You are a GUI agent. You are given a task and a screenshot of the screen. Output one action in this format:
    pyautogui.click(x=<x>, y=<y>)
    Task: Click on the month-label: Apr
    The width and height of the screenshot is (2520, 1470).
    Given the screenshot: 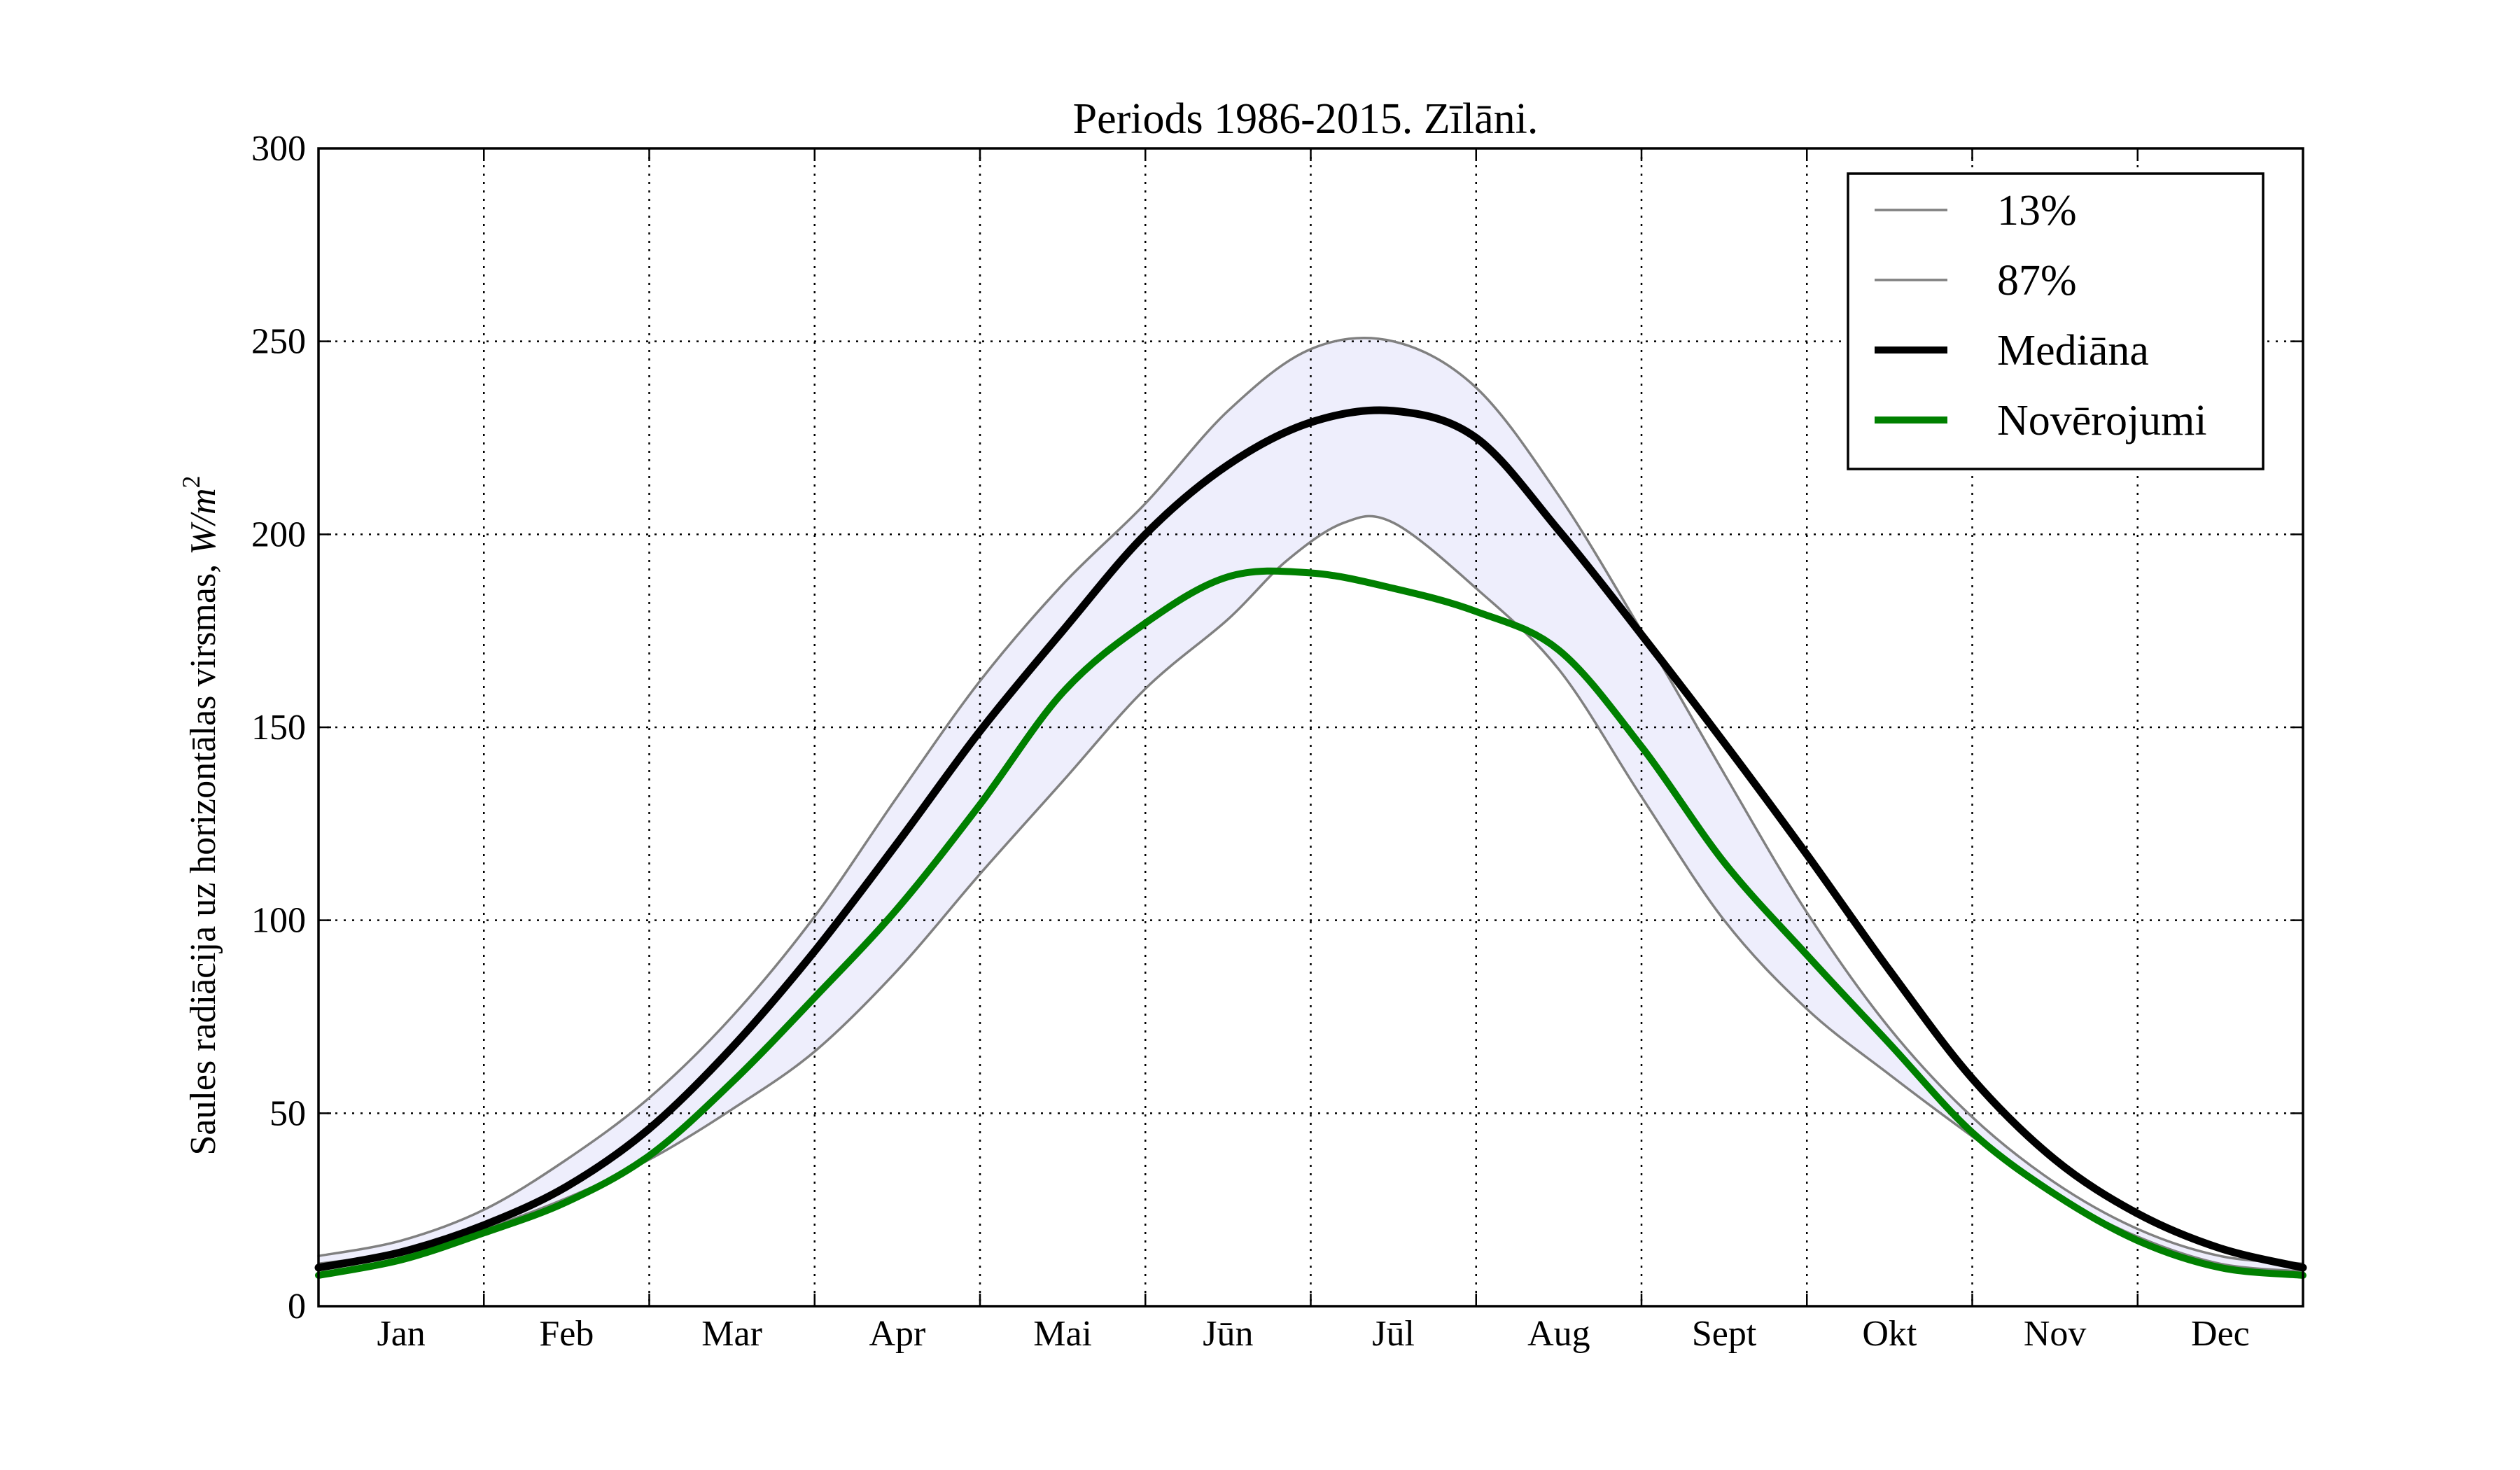 What is the action you would take?
    pyautogui.click(x=897, y=1334)
    